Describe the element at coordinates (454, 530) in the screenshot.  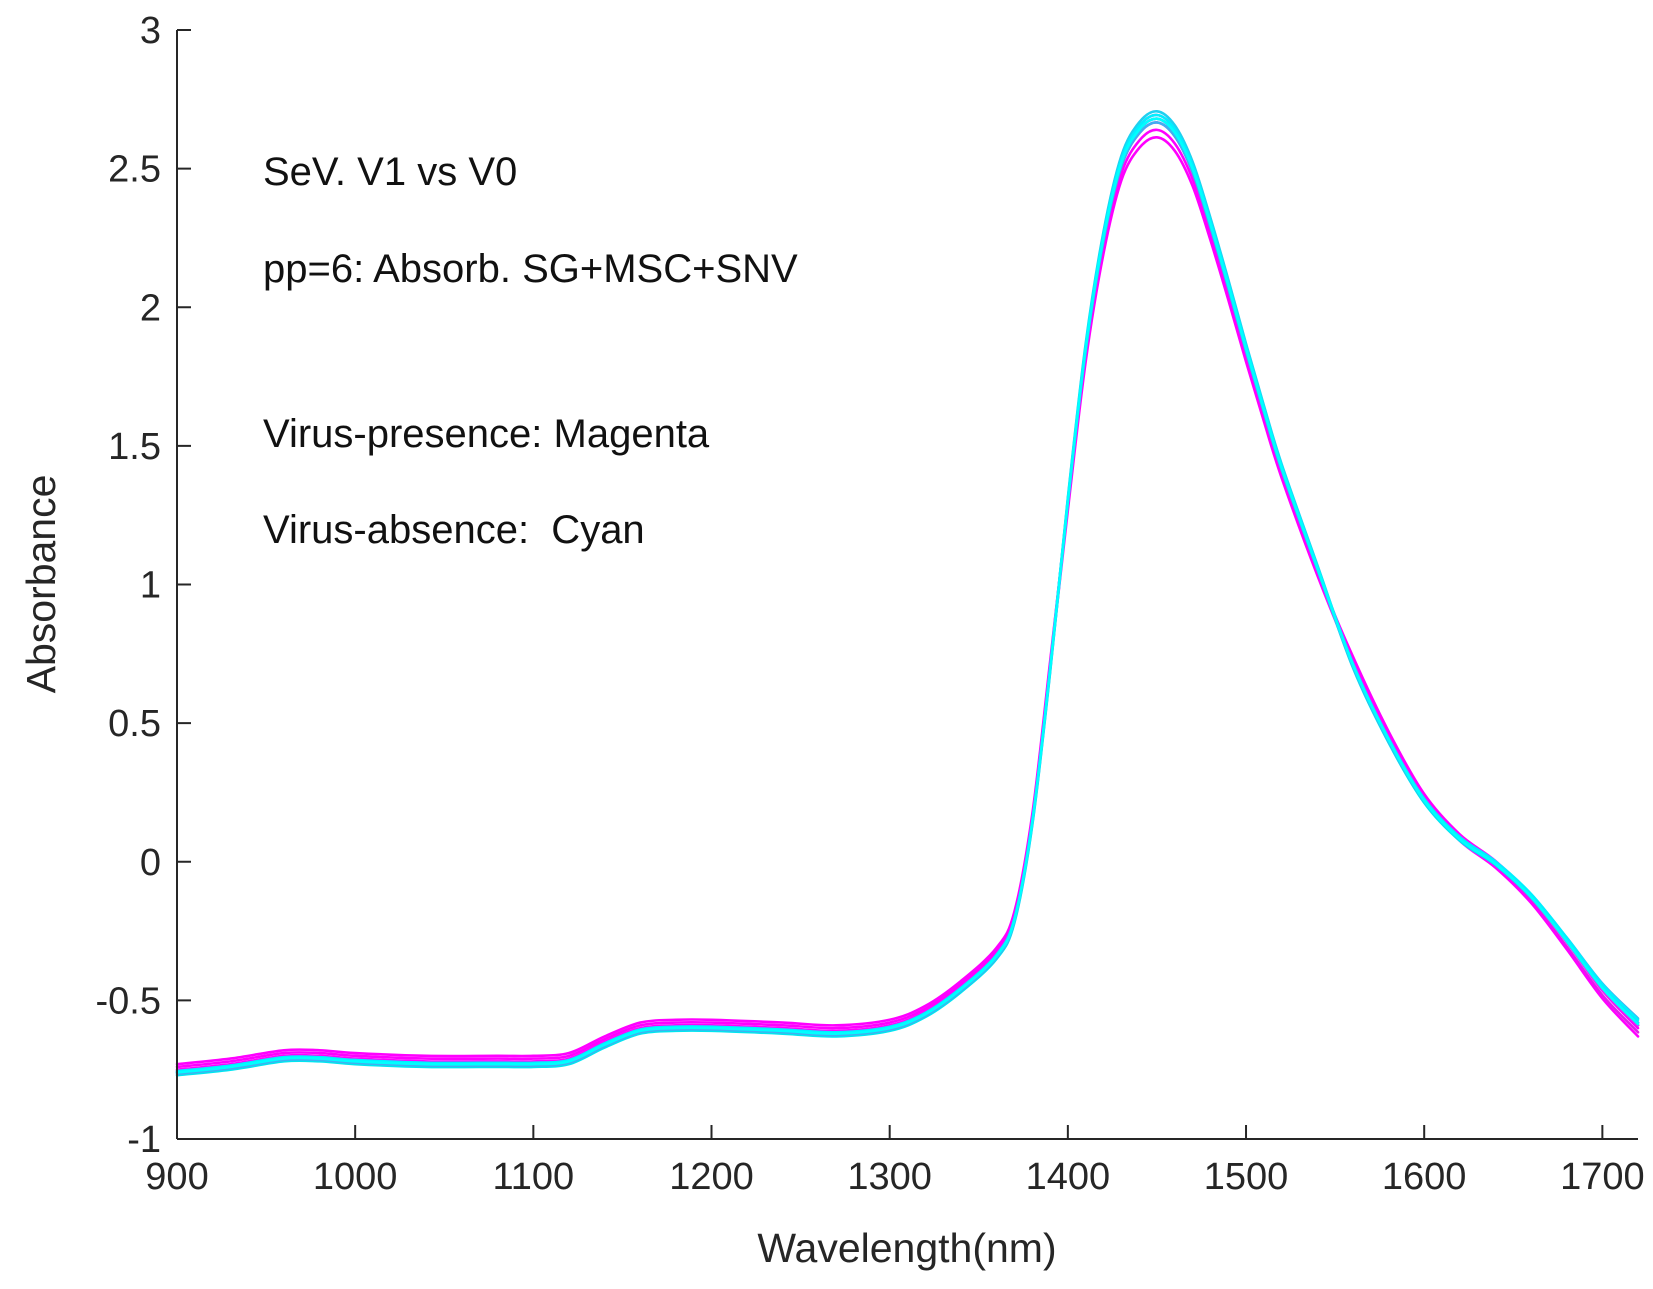
I see `annotation-virus-absence: Virus-absence: Cyan` at that location.